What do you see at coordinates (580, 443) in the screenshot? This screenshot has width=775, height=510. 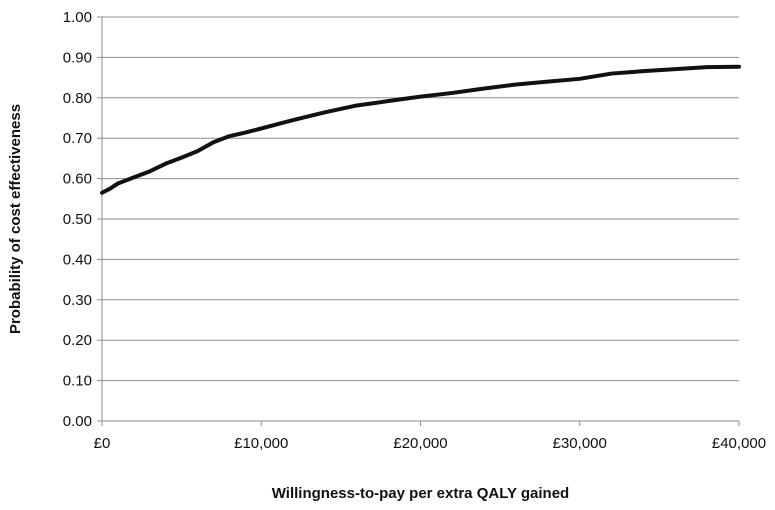 I see `x-tick-label: £30,000` at bounding box center [580, 443].